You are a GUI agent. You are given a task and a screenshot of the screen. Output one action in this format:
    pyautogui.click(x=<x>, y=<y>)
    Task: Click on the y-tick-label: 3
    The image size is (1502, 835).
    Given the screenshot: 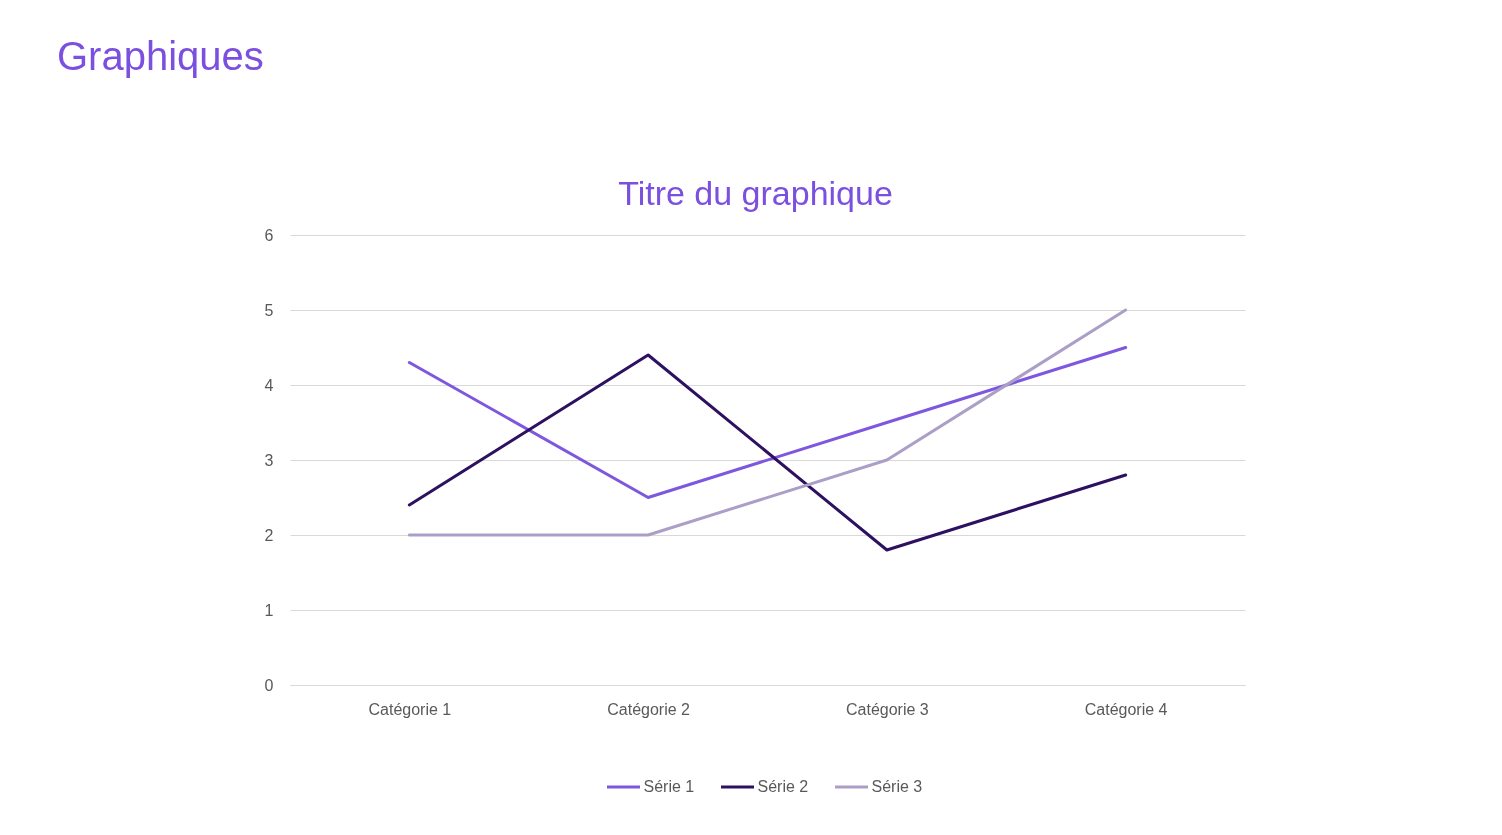 What is the action you would take?
    pyautogui.click(x=269, y=460)
    